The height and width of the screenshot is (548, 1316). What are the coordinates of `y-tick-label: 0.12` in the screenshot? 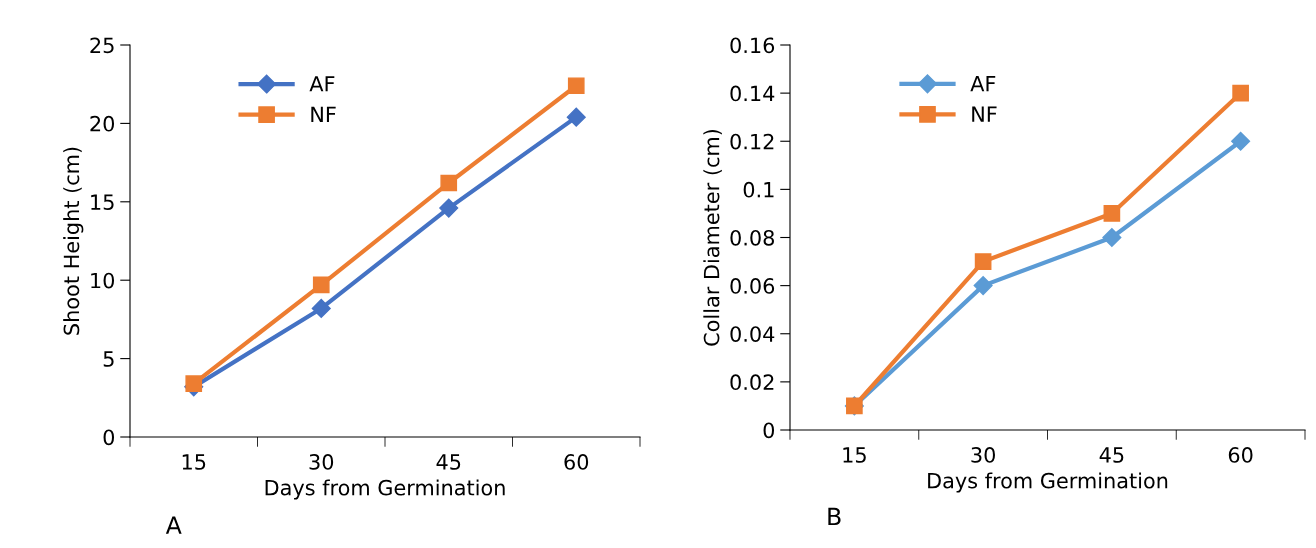 It's located at (752, 141).